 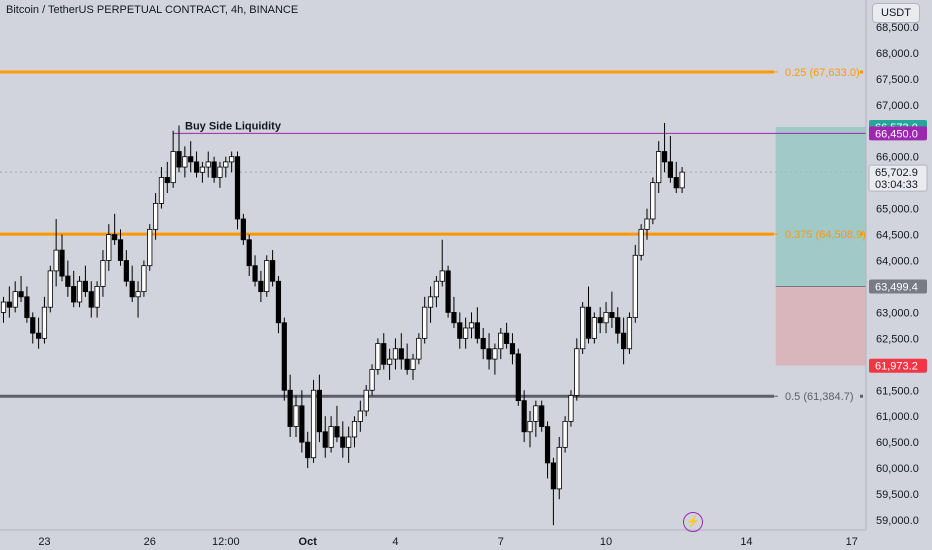 I want to click on price-axis-bg, so click(x=899, y=275).